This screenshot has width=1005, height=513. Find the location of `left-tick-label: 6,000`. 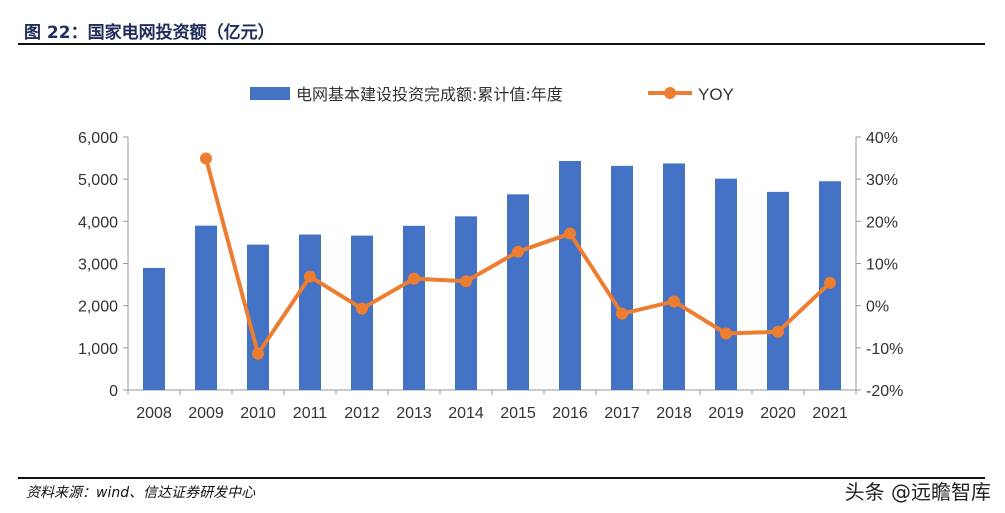

left-tick-label: 6,000 is located at coordinates (98, 138).